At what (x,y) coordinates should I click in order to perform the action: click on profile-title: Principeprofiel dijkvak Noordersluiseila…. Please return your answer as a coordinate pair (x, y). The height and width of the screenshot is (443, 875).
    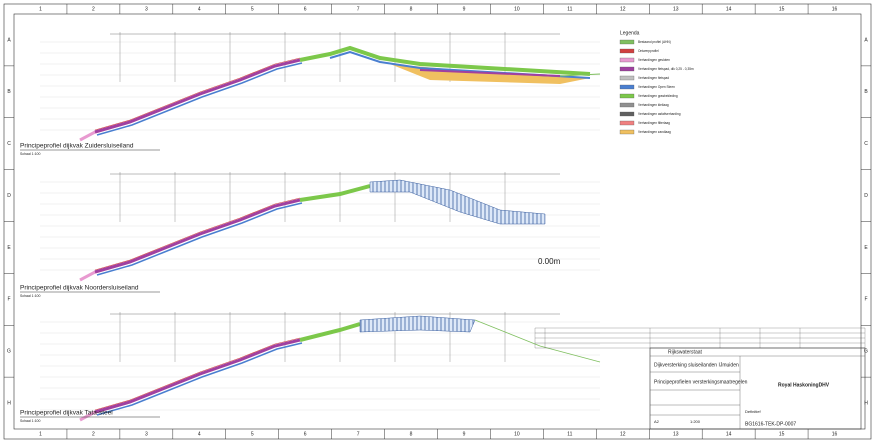
    Looking at the image, I should click on (79, 288).